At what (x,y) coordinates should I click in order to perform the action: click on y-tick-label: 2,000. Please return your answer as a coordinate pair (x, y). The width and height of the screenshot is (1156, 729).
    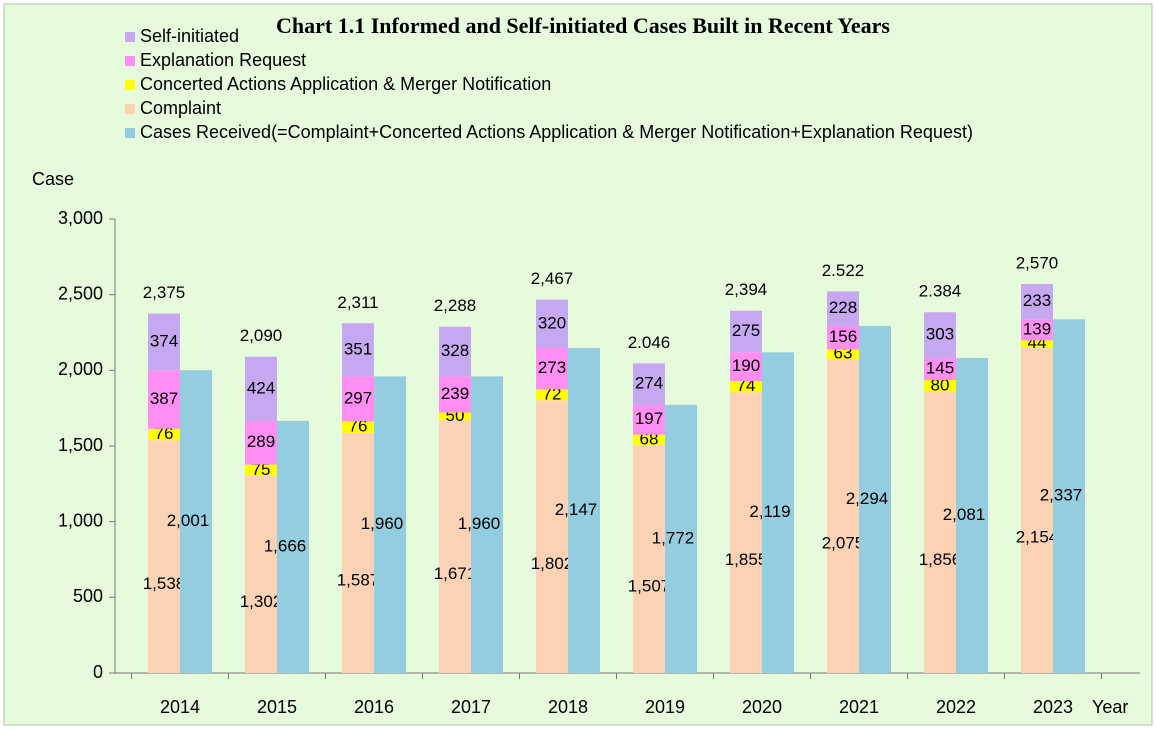
    Looking at the image, I should click on (80, 369).